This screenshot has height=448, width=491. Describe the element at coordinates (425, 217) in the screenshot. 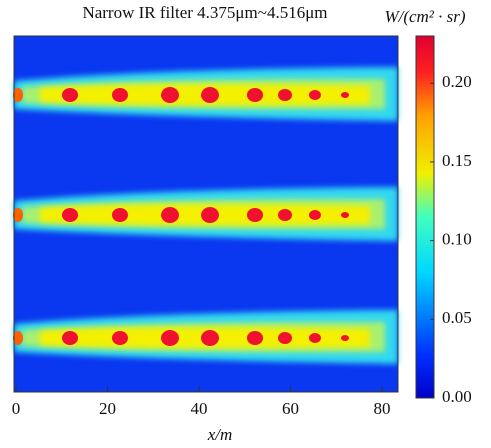

I see `colorbar` at that location.